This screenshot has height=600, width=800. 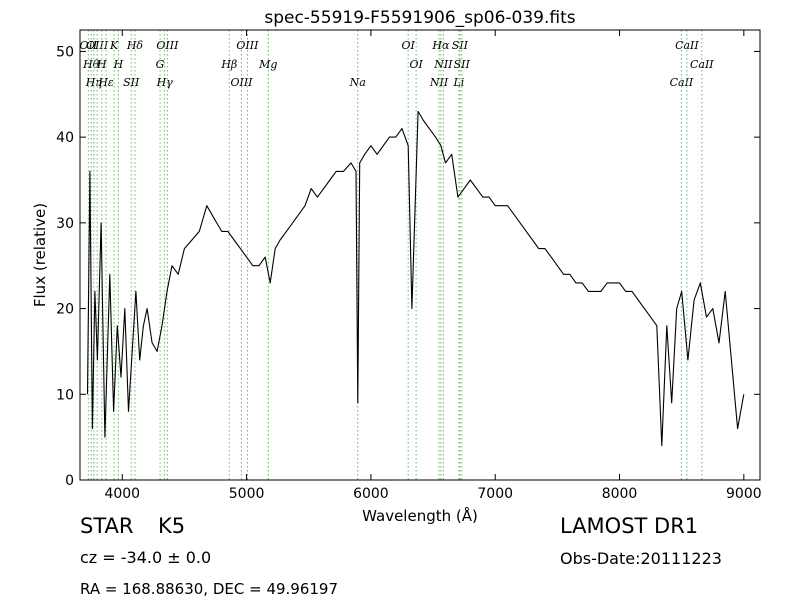 I want to click on line-marker-label: OII, so click(x=88, y=45).